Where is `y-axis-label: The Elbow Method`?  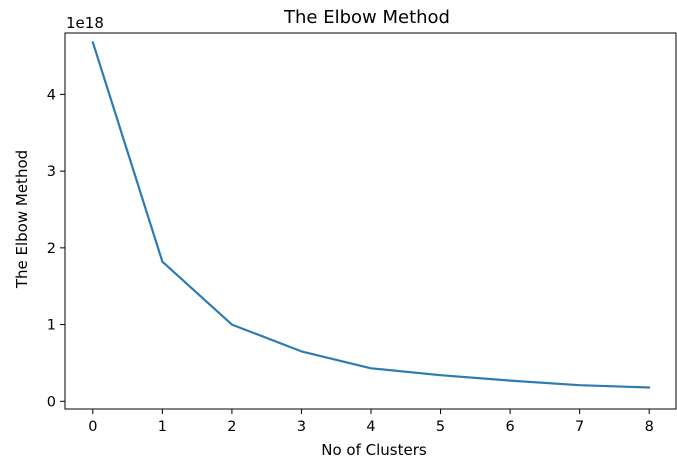 y-axis-label: The Elbow Method is located at coordinates (22, 219).